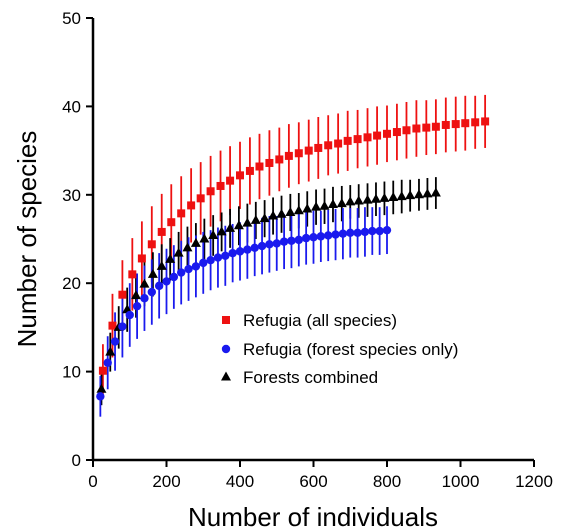 The image size is (561, 530). I want to click on y-tick-label: 50, so click(71, 18).